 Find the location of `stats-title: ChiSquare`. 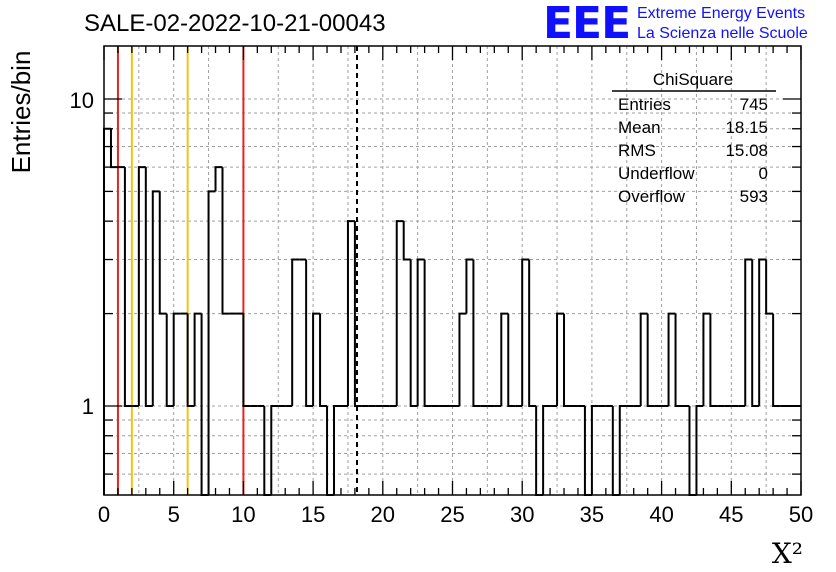

stats-title: ChiSquare is located at coordinates (693, 79).